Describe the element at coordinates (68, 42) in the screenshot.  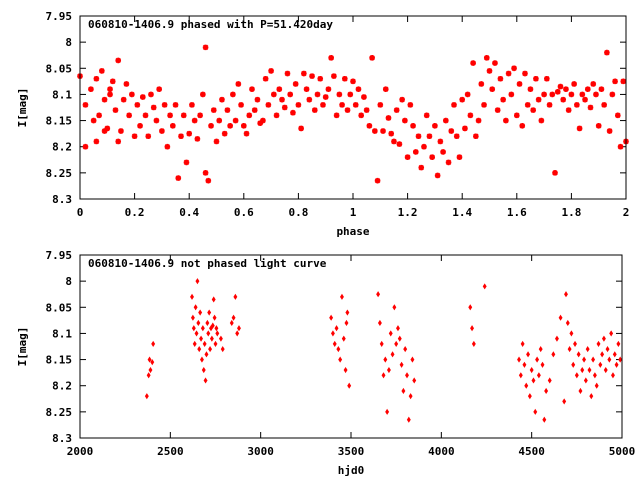
I see `phased-y-tick-label: 8` at that location.